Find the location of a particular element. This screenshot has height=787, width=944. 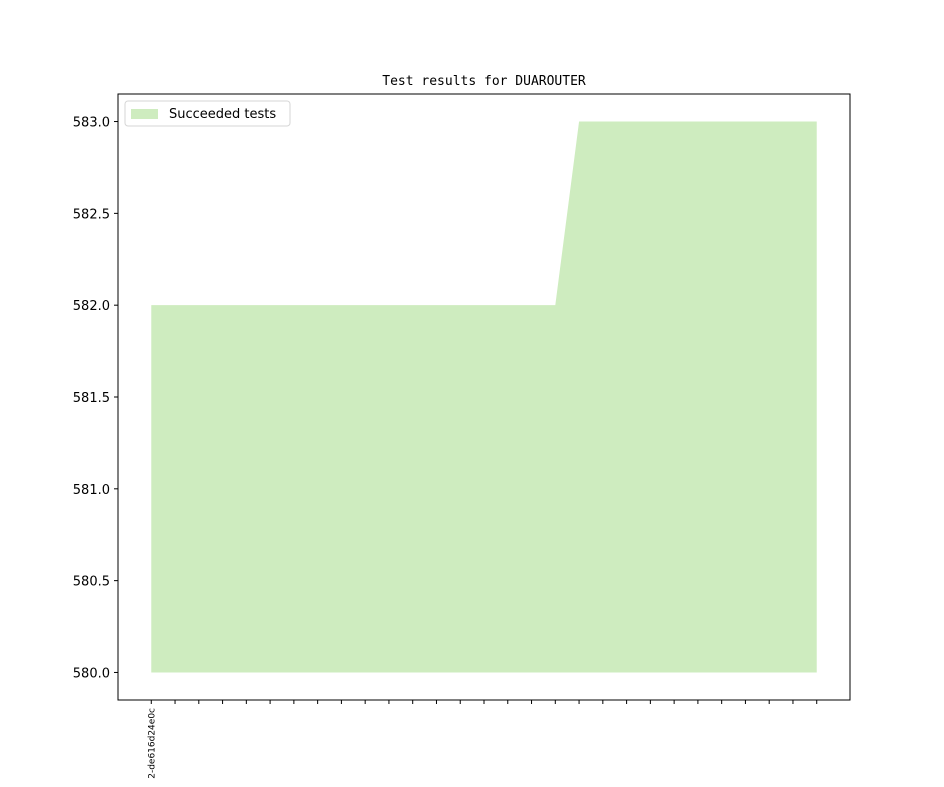

y-tick-label: 583.0 is located at coordinates (91, 123).